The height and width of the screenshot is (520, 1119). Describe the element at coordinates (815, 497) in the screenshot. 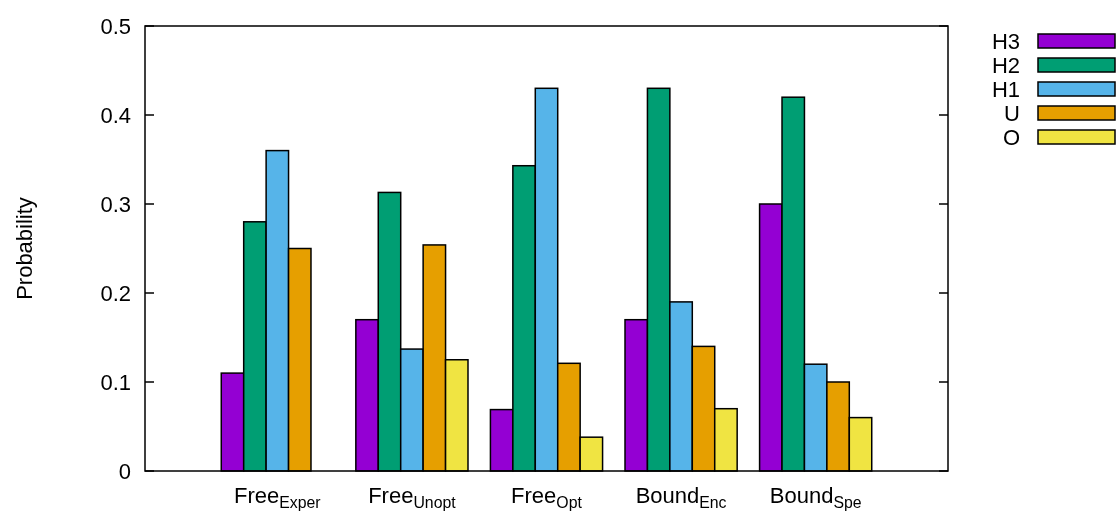

I see `x-tick-label: Bound$_{Spe}$` at that location.